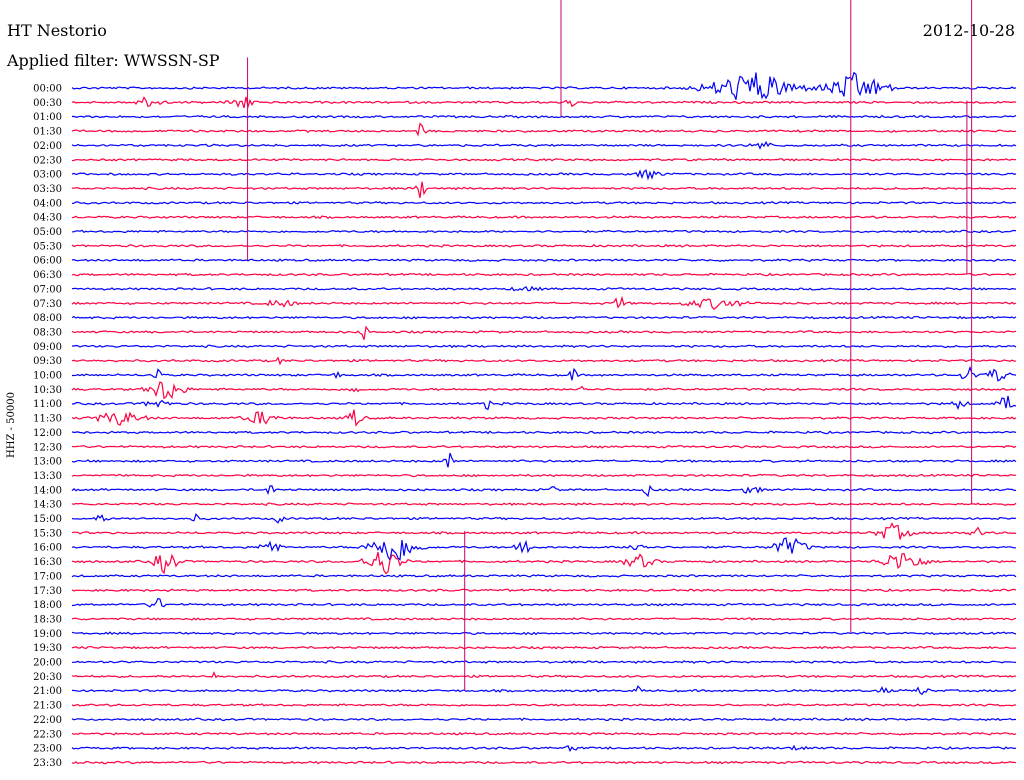  Describe the element at coordinates (47, 619) in the screenshot. I see `row-time-label: 18:30` at that location.